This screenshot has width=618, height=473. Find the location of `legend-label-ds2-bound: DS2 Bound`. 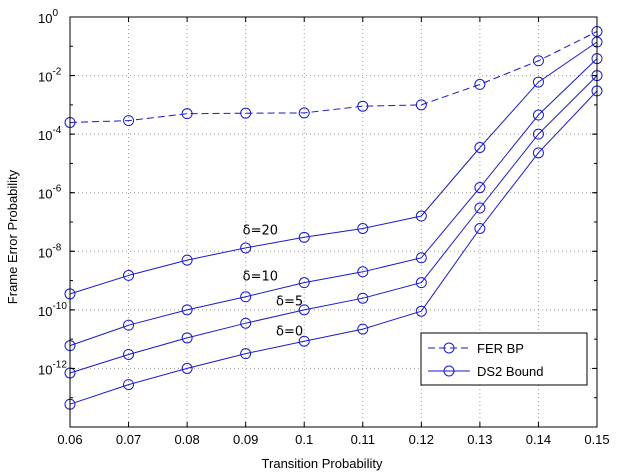

legend-label-ds2-bound: DS2 Bound is located at coordinates (510, 371).